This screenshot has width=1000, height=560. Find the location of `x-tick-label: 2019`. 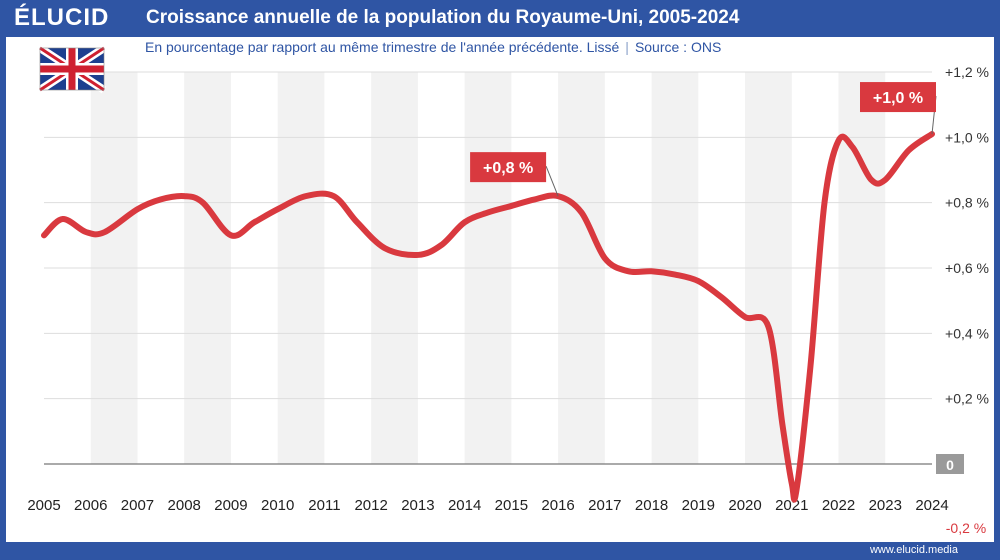

x-tick-label: 2019 is located at coordinates (698, 505).